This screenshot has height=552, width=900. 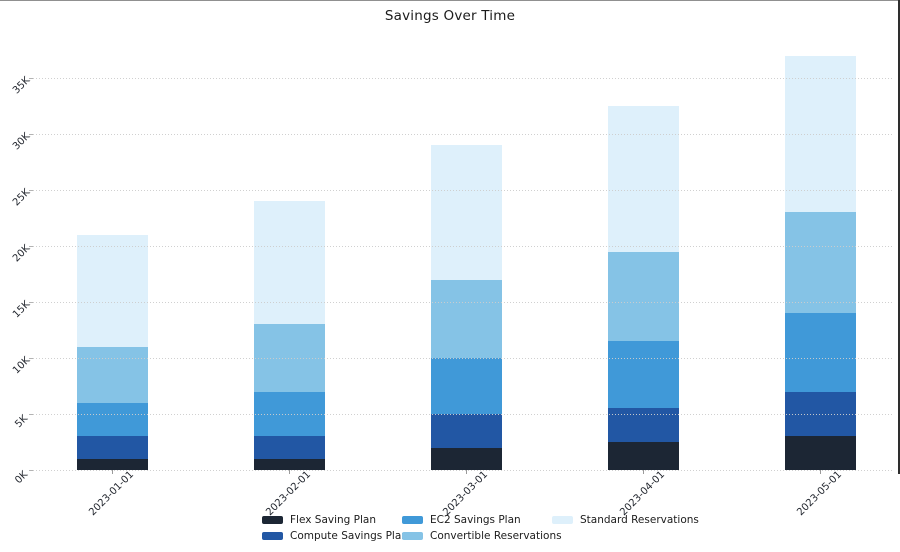 What do you see at coordinates (496, 535) in the screenshot?
I see `legend-item-label: Convertible Reservations` at bounding box center [496, 535].